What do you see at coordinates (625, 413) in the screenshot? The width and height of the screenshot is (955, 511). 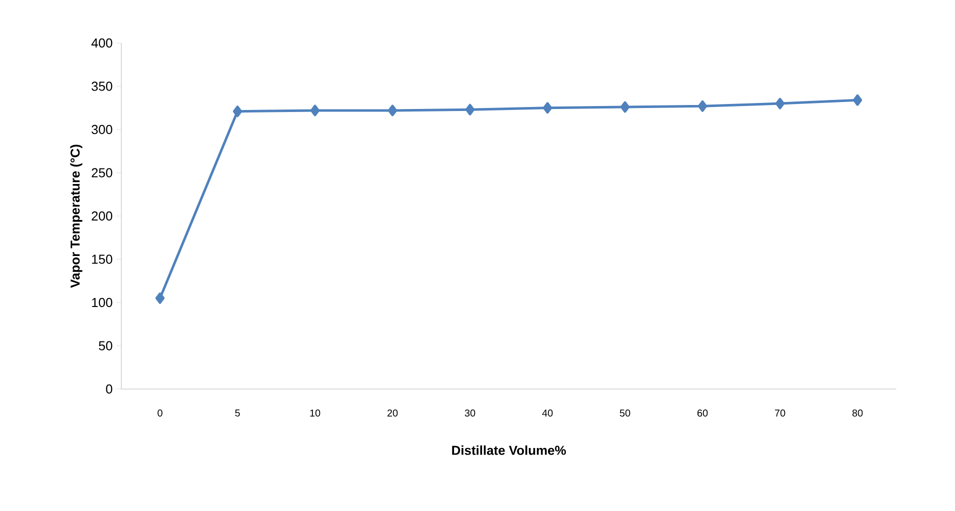 I see `x-tick-label: 50` at bounding box center [625, 413].